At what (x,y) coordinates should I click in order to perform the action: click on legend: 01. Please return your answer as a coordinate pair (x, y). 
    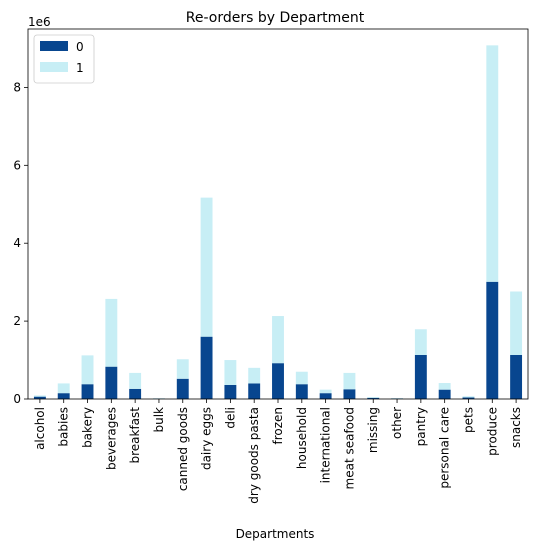
    Looking at the image, I should click on (64, 59).